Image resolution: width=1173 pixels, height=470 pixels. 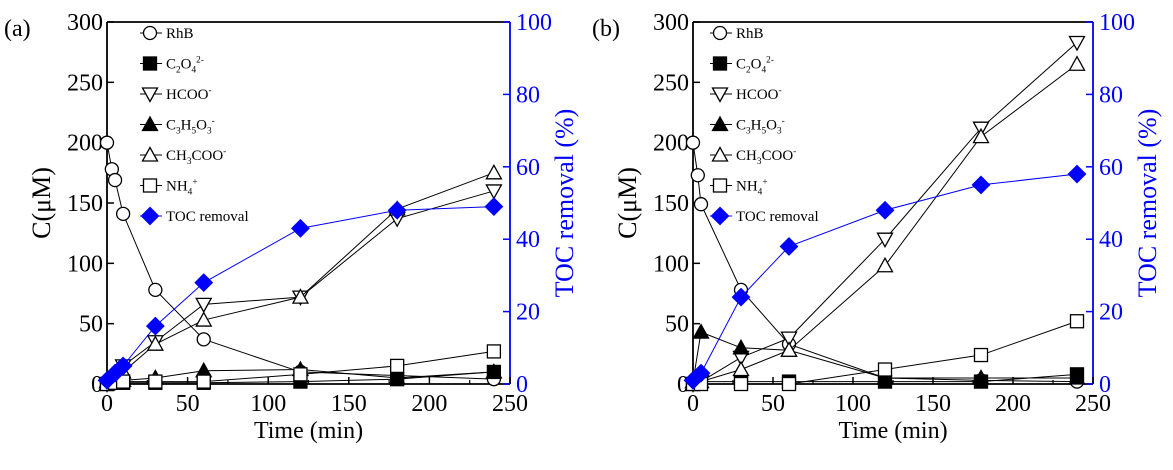 What do you see at coordinates (606, 29) in the screenshot?
I see `panel-label: (b)` at bounding box center [606, 29].